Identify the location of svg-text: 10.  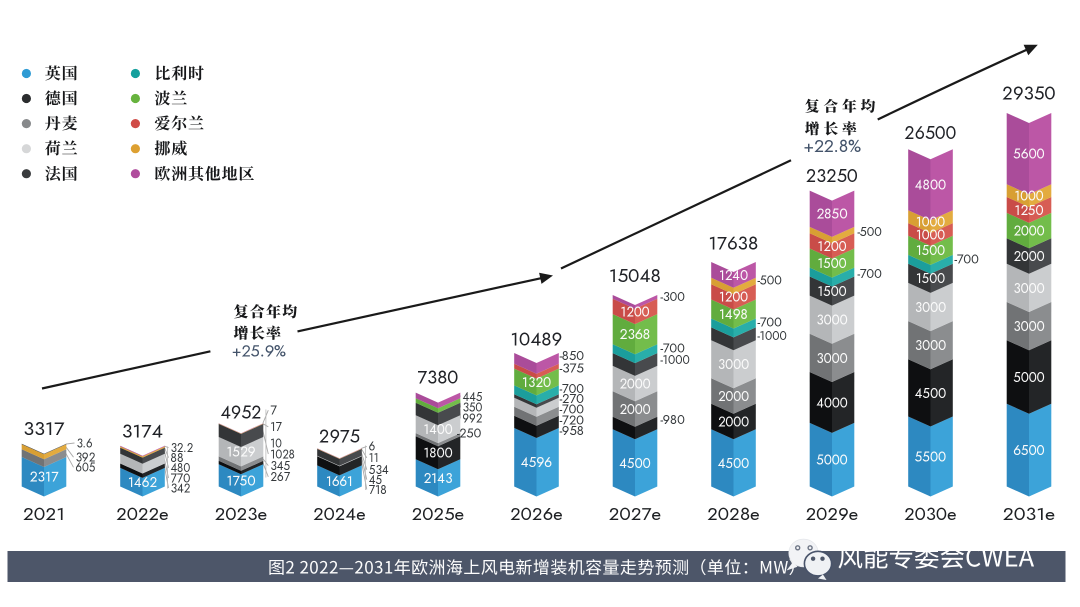
(276, 443).